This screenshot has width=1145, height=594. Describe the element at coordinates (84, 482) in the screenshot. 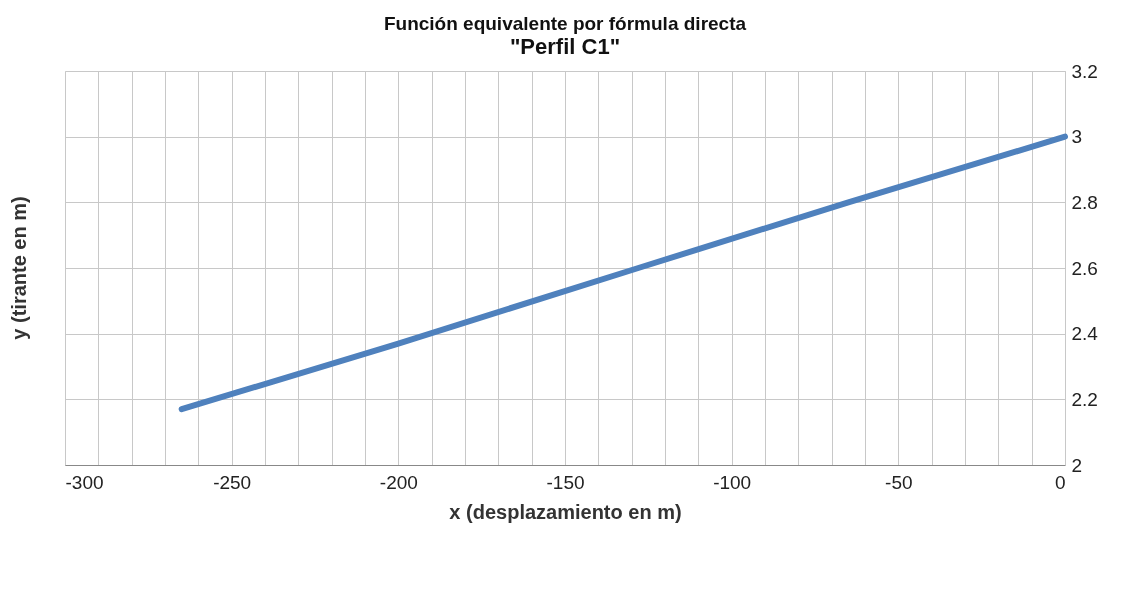

I see `x-tick-label: -300` at that location.